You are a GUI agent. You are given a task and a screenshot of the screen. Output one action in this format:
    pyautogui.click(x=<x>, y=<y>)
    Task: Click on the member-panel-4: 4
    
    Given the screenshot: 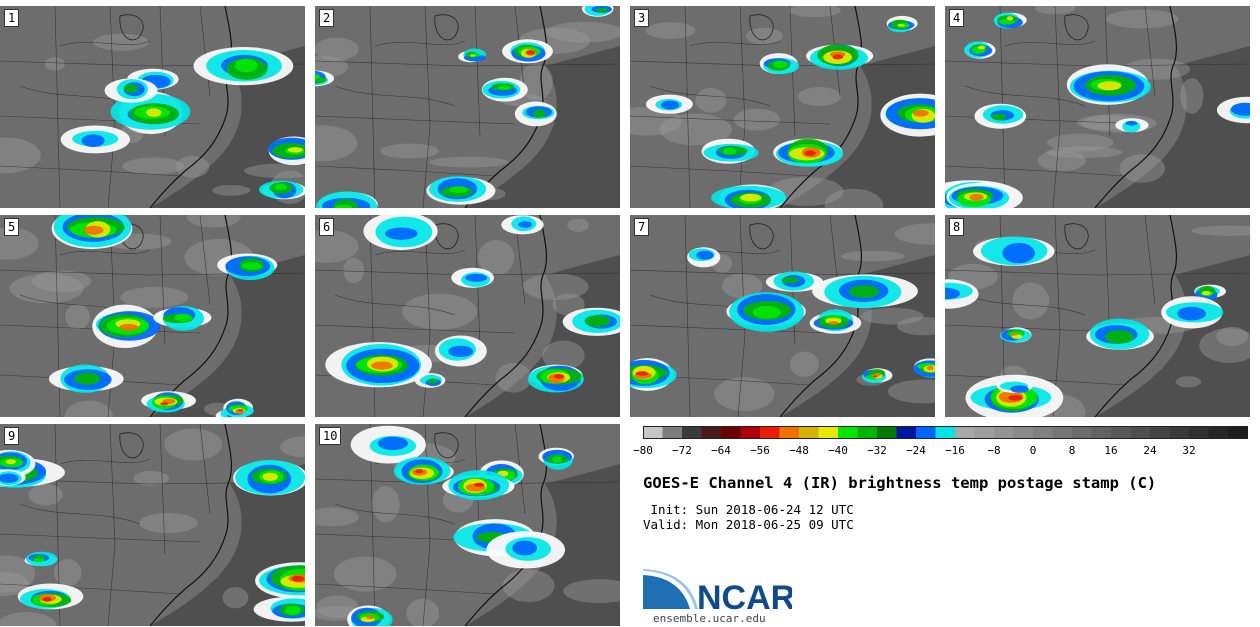 What is the action you would take?
    pyautogui.click(x=1097, y=107)
    